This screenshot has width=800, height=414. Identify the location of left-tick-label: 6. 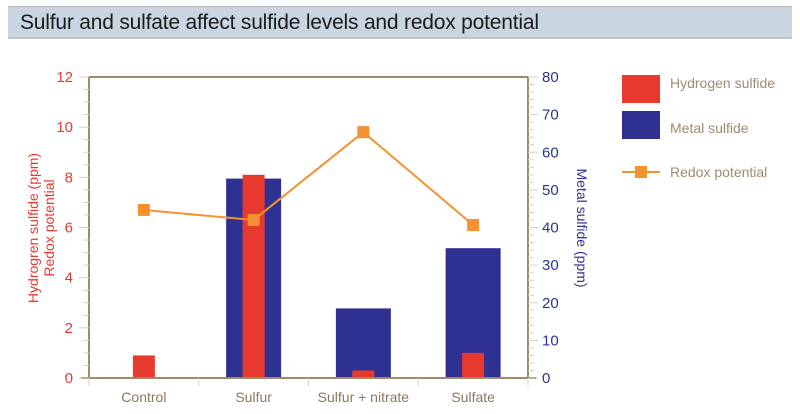
(69, 228).